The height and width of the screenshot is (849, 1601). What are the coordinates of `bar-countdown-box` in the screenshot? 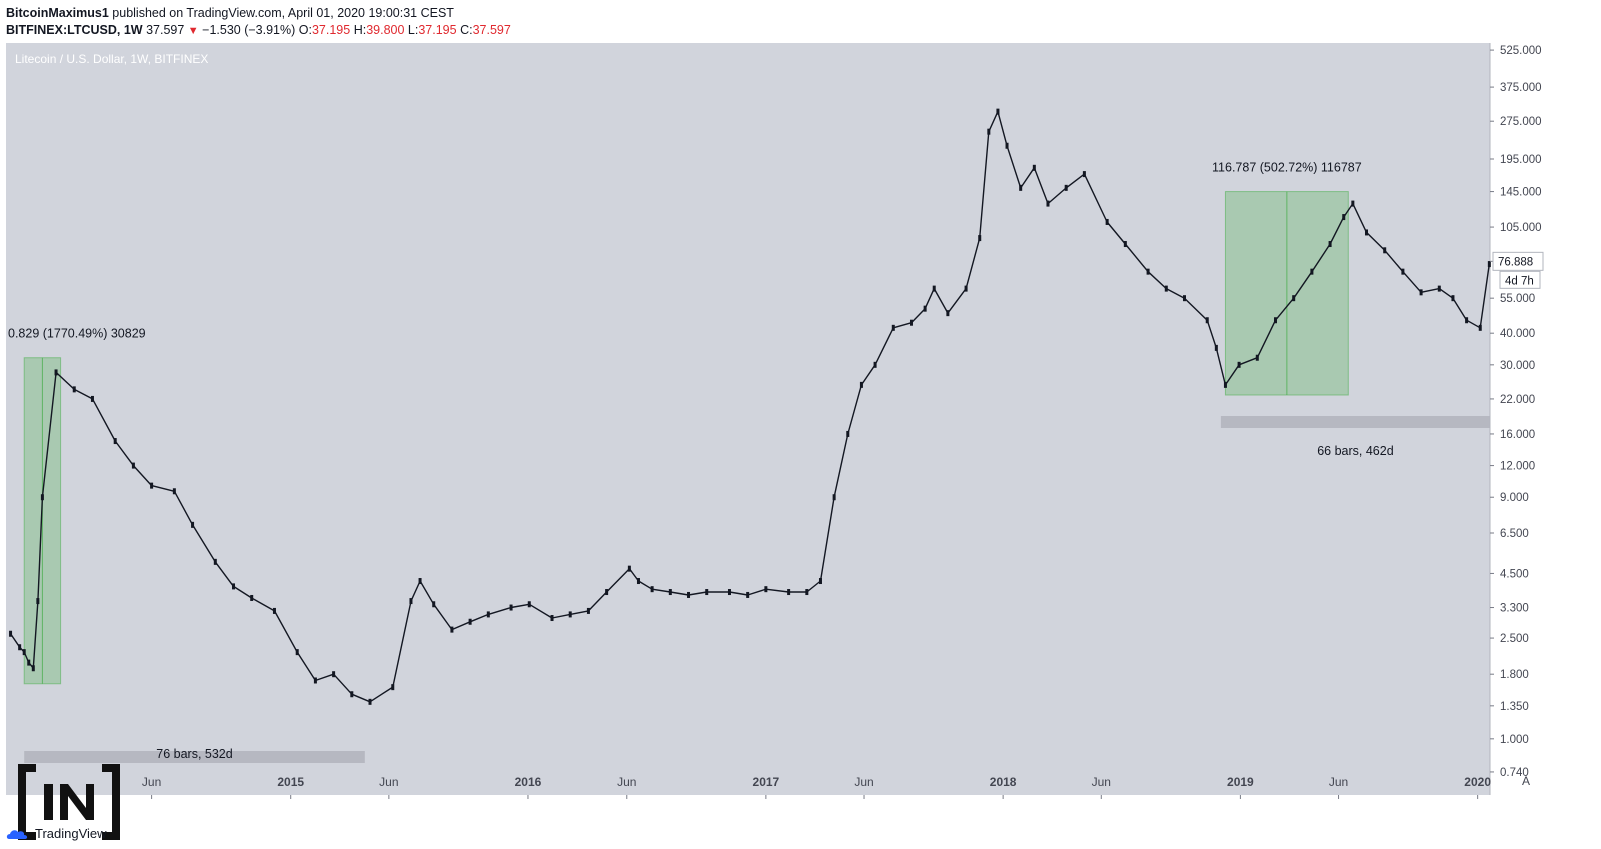 It's located at (1520, 279).